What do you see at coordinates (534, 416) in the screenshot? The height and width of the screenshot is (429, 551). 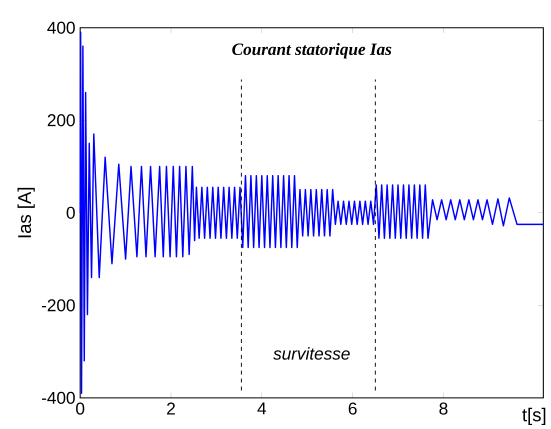 I see `x-axis-title: t[s]` at bounding box center [534, 416].